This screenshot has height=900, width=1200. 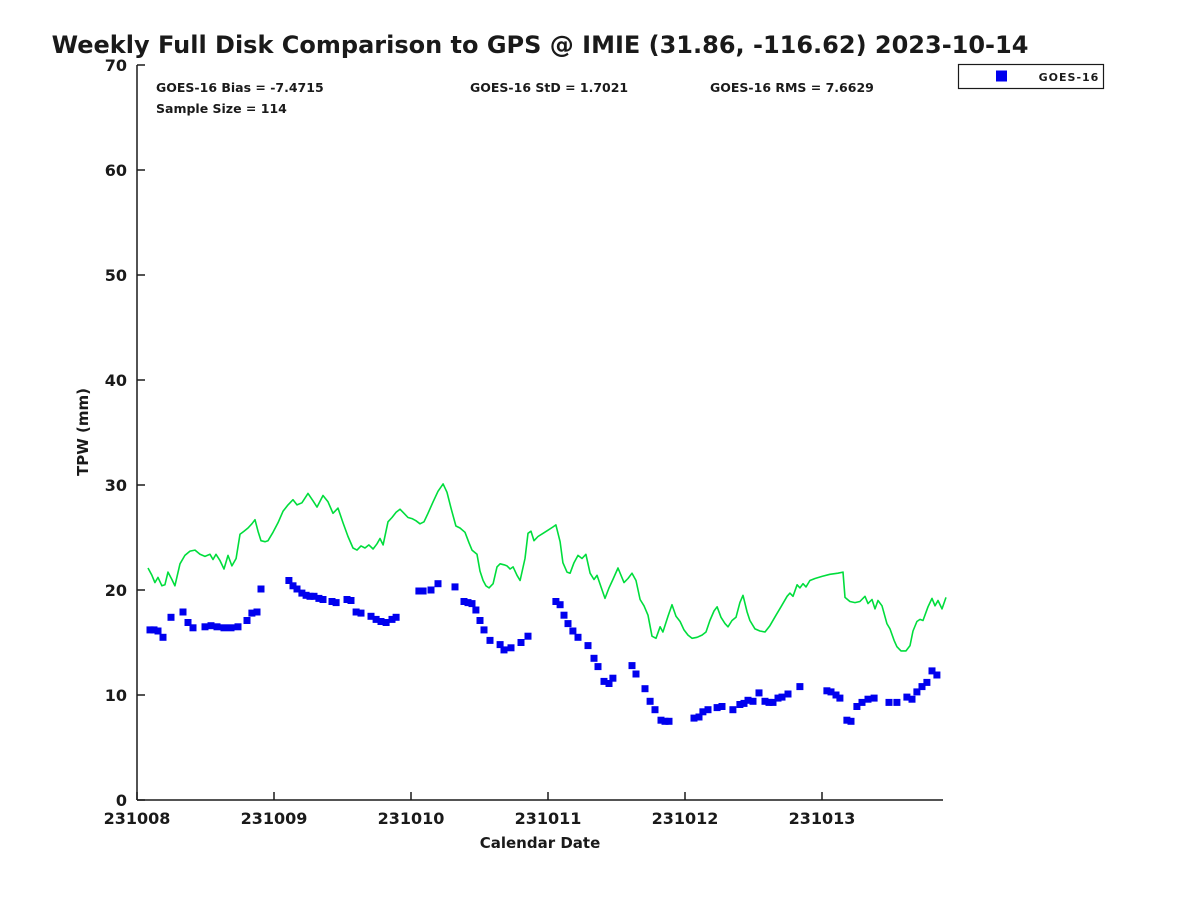 I want to click on gps-line, so click(x=547, y=567).